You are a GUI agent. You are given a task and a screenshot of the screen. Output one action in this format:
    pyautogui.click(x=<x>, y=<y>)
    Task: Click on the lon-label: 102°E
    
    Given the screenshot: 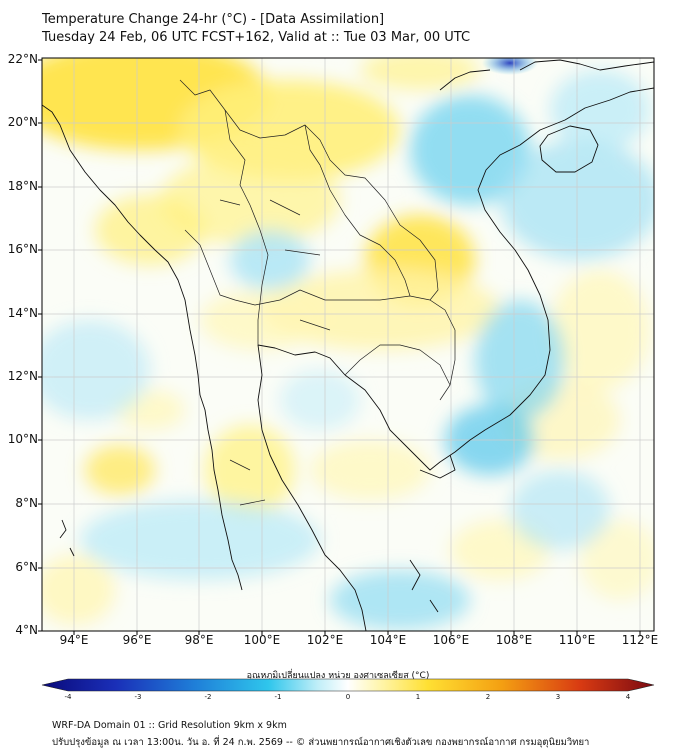 What is the action you would take?
    pyautogui.click(x=325, y=640)
    